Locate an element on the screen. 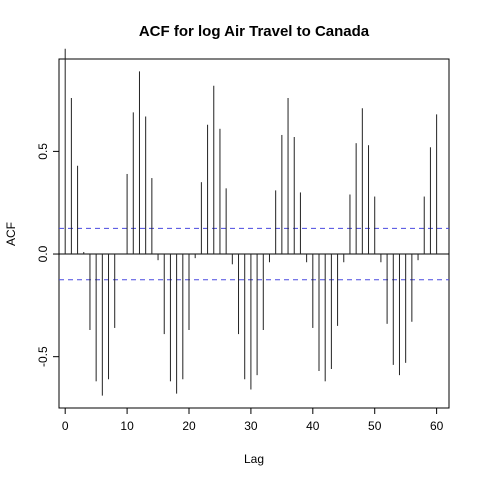  y-axis-label: ACF is located at coordinates (11, 234).